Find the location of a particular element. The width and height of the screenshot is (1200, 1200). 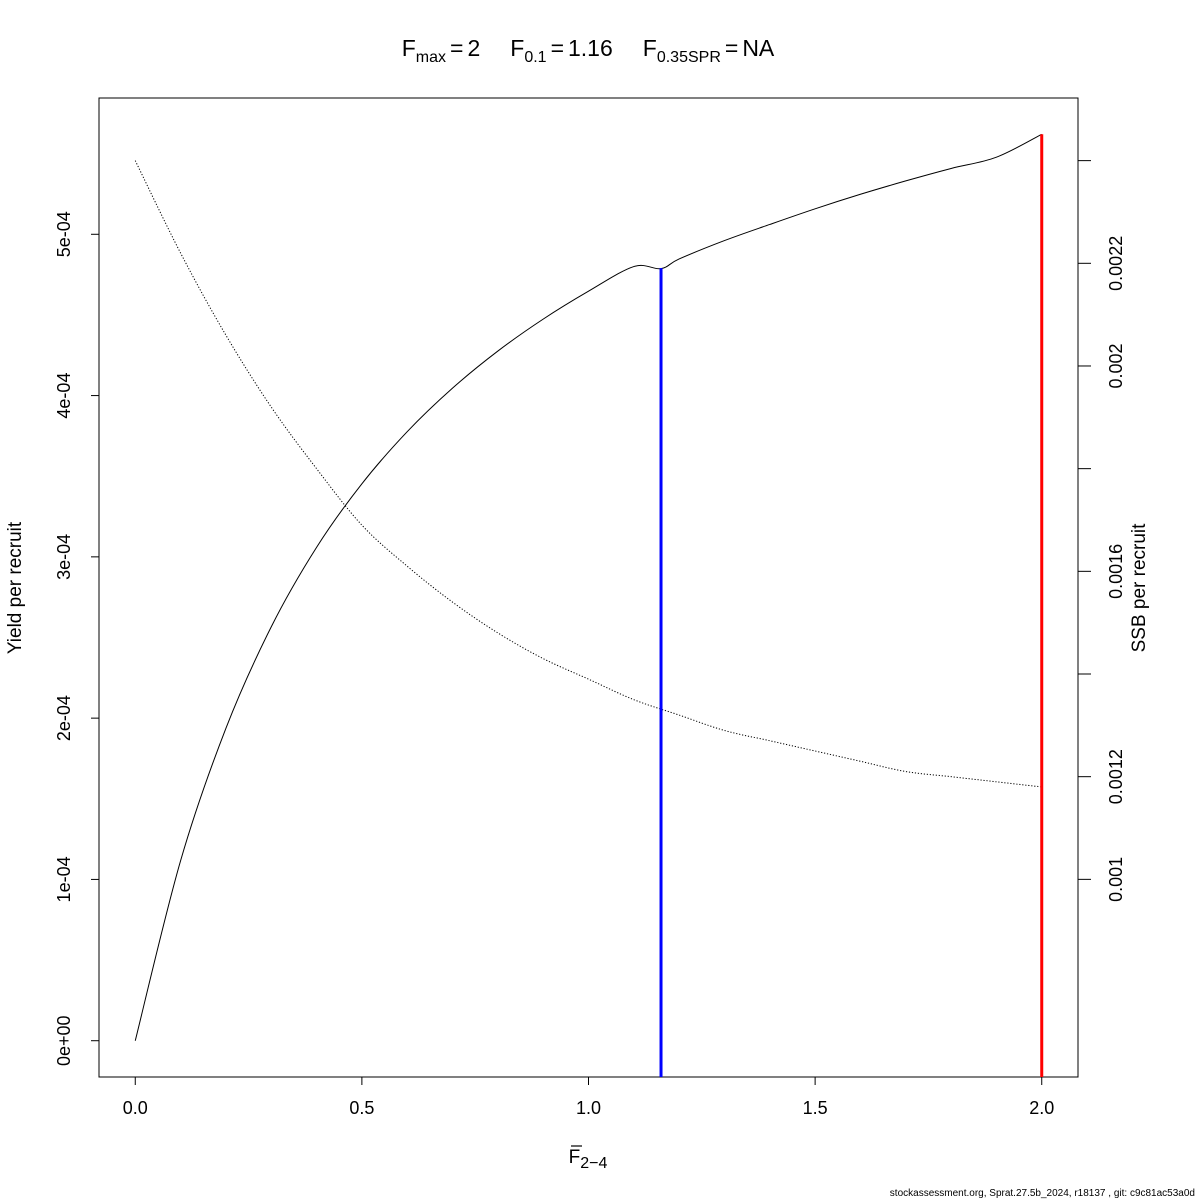

y-right-tick-label: 0.0022 is located at coordinates (1116, 263).